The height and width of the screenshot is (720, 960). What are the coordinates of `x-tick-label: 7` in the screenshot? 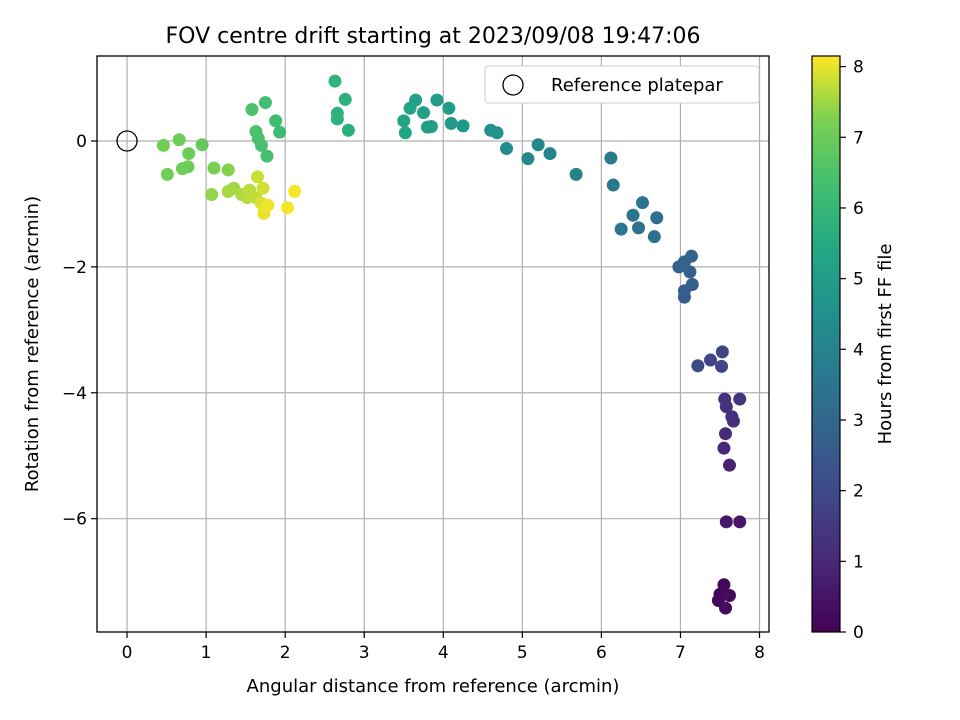 It's located at (680, 653).